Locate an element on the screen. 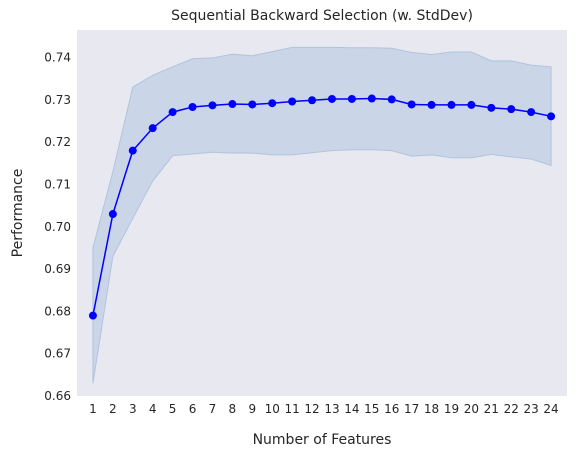 The image size is (579, 457). x-tick-label: 11 is located at coordinates (291, 409).